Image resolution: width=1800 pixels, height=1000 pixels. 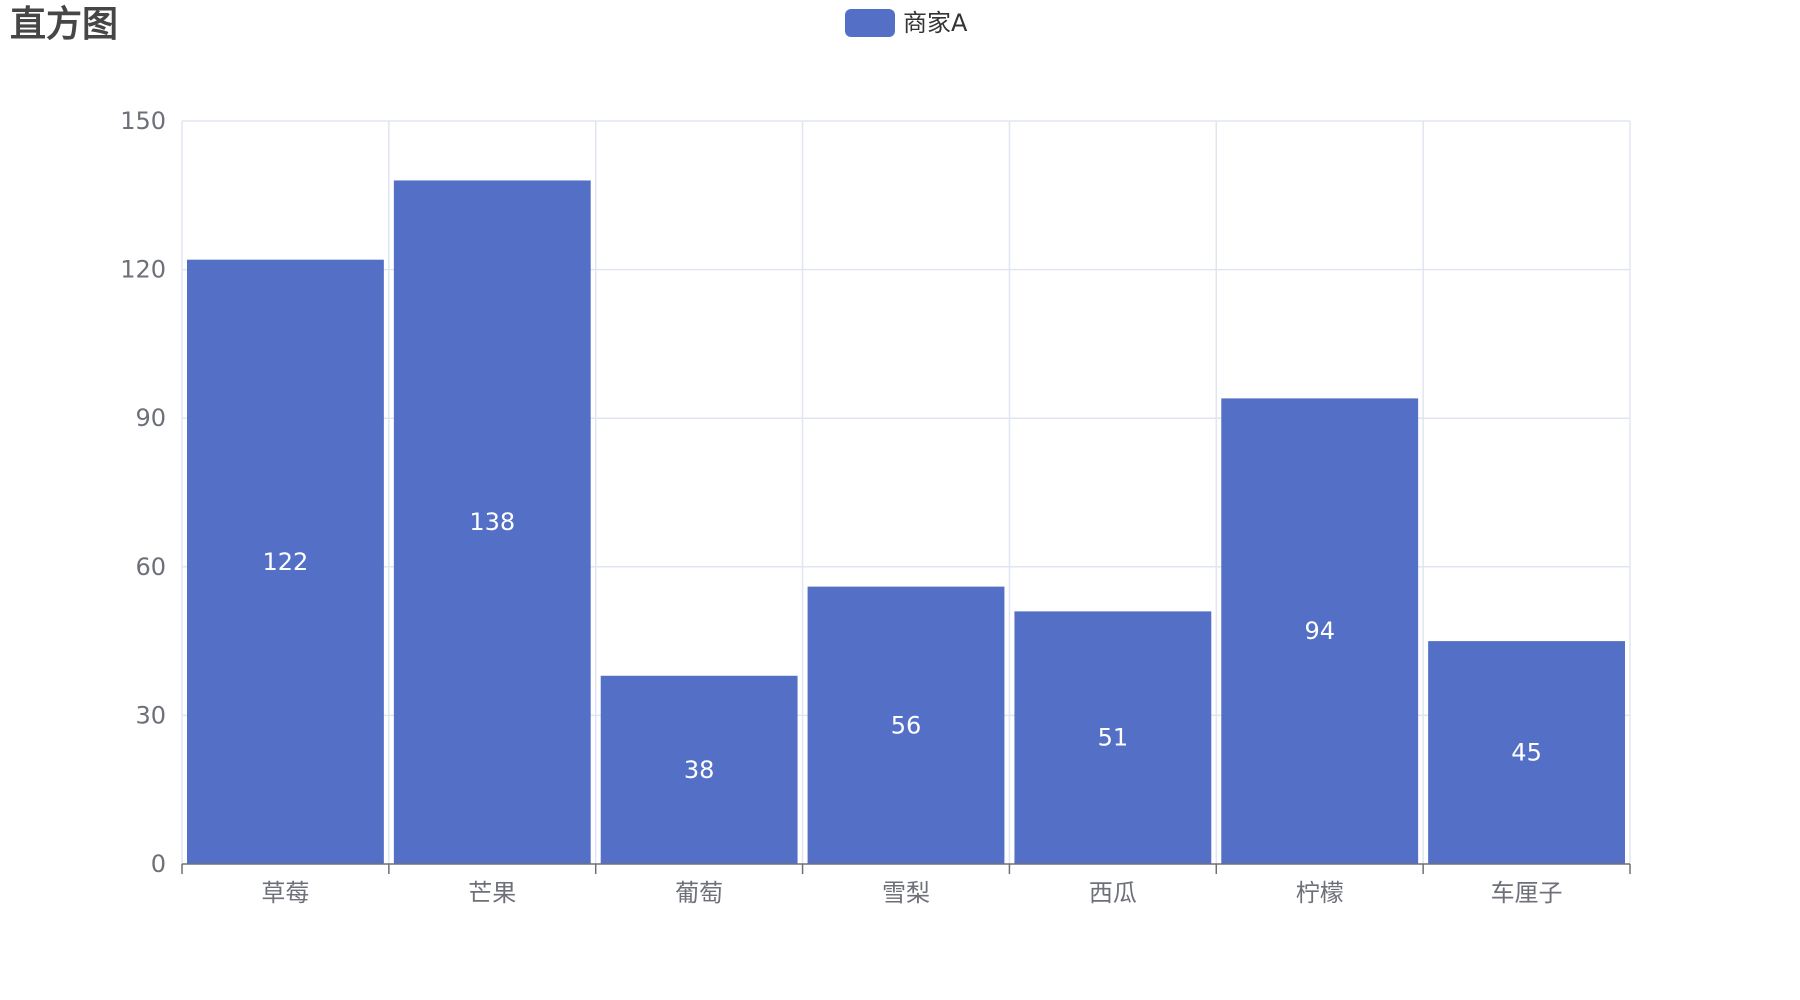 I want to click on bar-value-label: 122, so click(x=286, y=562).